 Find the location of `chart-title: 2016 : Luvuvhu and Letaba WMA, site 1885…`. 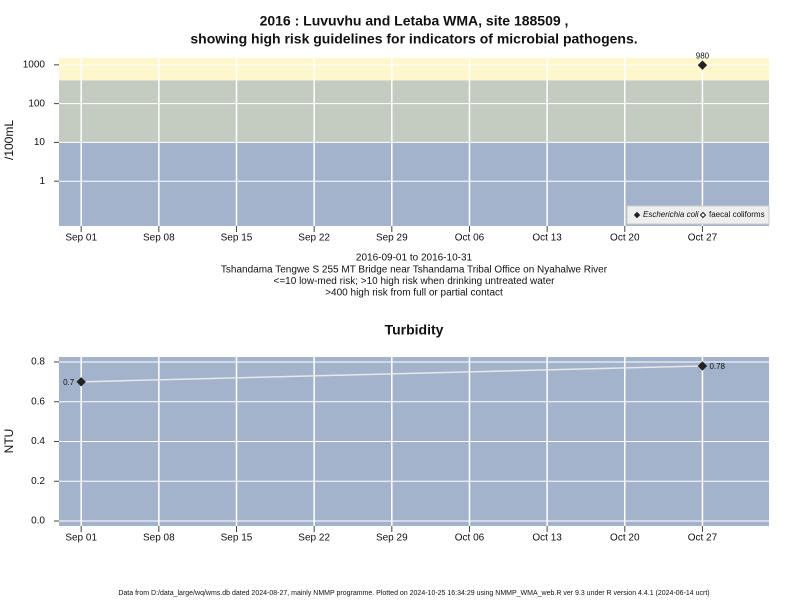

chart-title: 2016 : Luvuvhu and Letaba WMA, site 1885… is located at coordinates (414, 21).